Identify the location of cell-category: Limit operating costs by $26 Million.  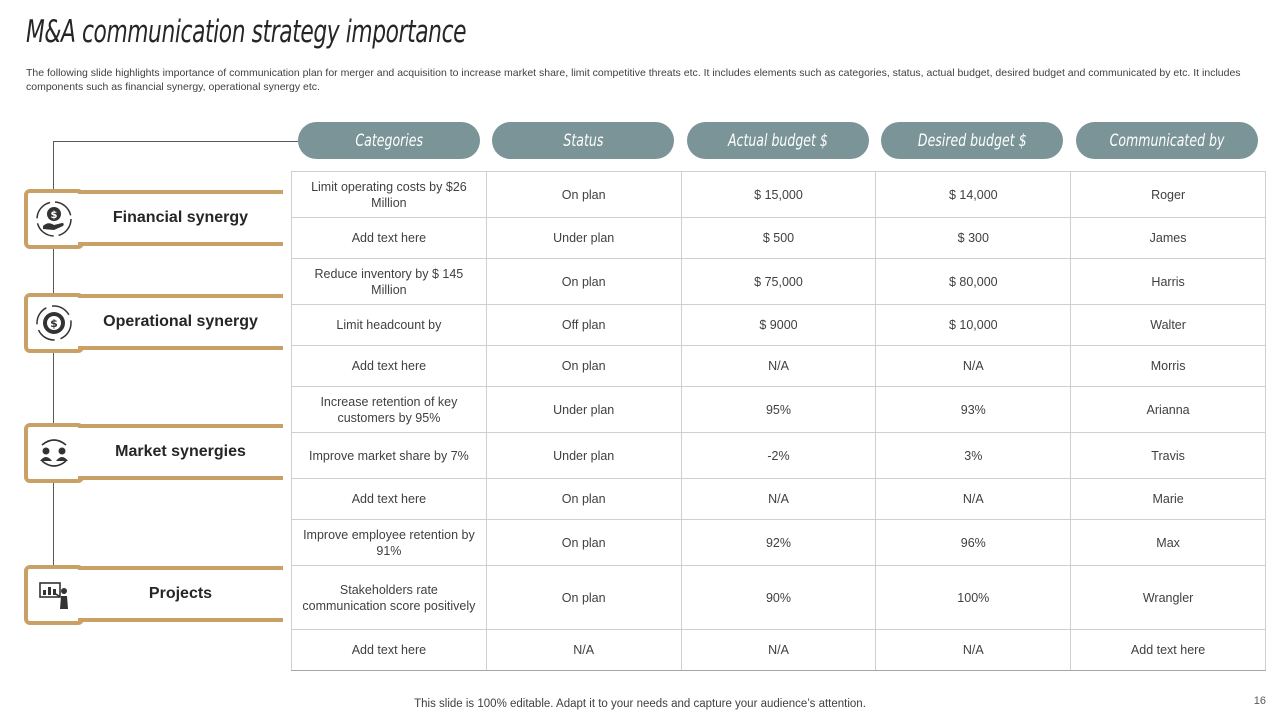
(389, 194).